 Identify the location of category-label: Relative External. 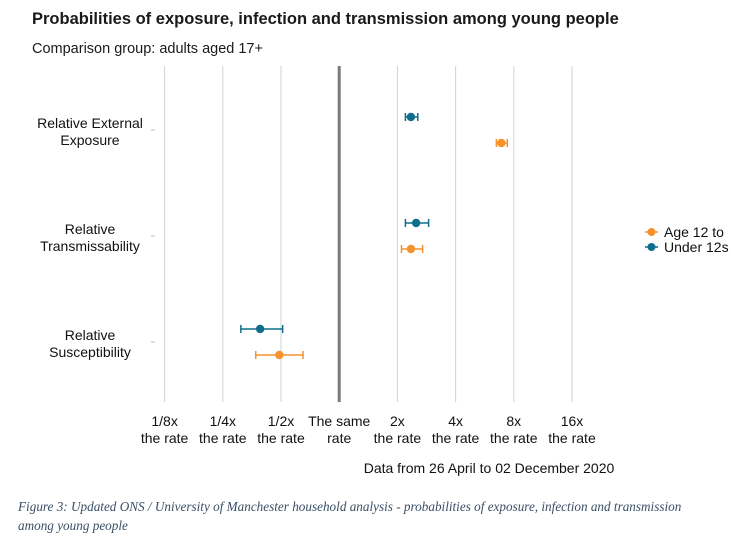
(90, 123).